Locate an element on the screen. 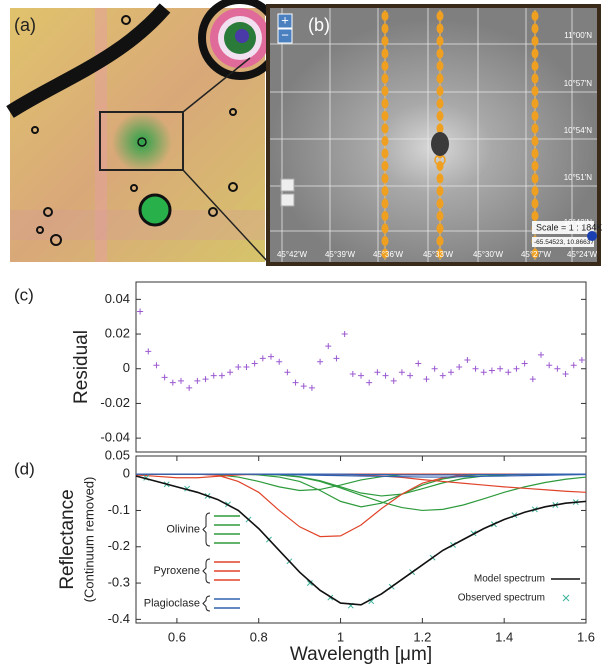 Image resolution: width=602 pixels, height=664 pixels. zoom-in-label: + is located at coordinates (285, 19).